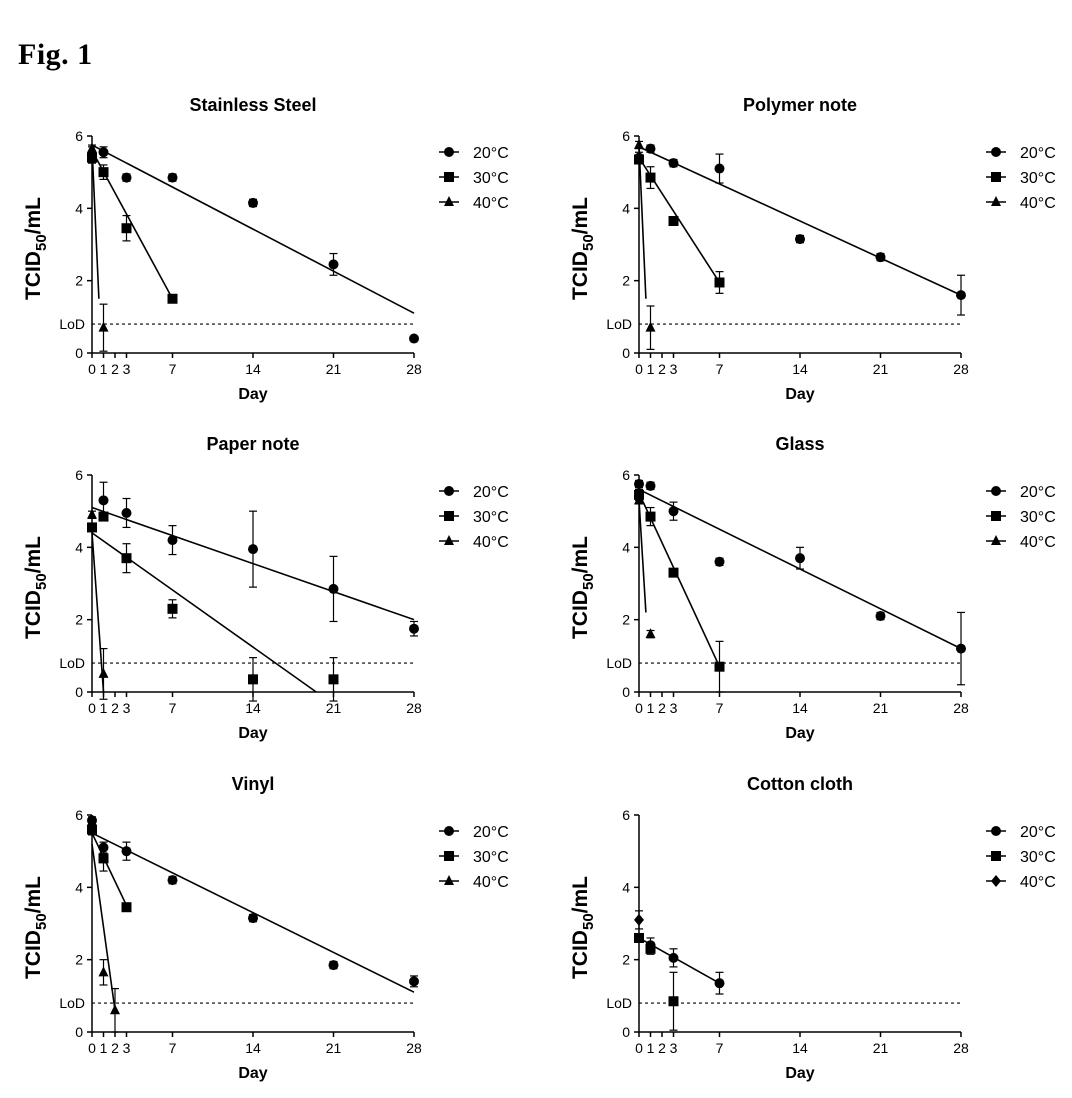 The width and height of the screenshot is (1072, 1098). What do you see at coordinates (79, 475) in the screenshot?
I see `y-tick-label: 6` at bounding box center [79, 475].